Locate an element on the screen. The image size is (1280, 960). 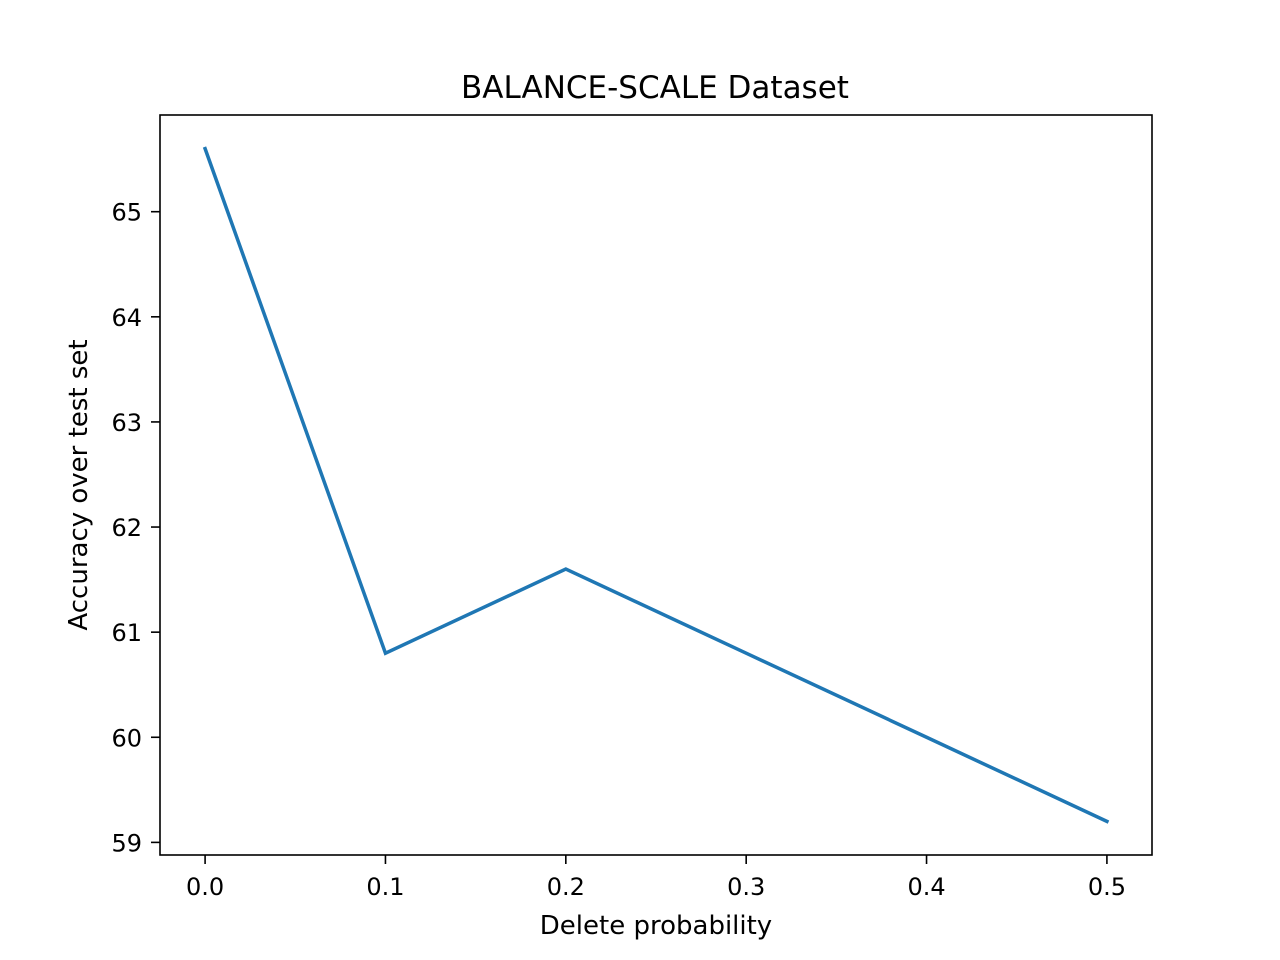
y-tick-label: 65 is located at coordinates (126, 213).